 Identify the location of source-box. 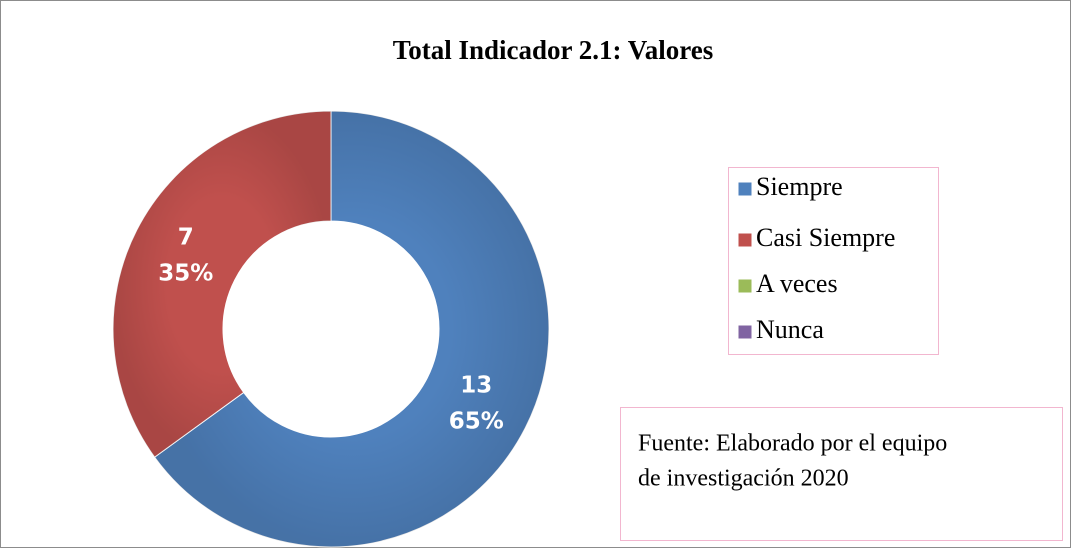
(841, 474).